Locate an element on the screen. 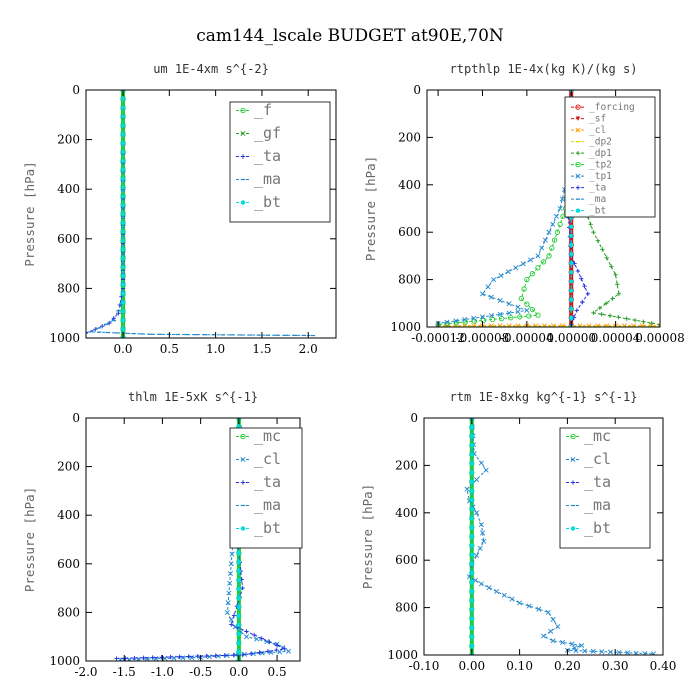 This screenshot has width=700, height=700. y-tick-label: 400 is located at coordinates (406, 513).